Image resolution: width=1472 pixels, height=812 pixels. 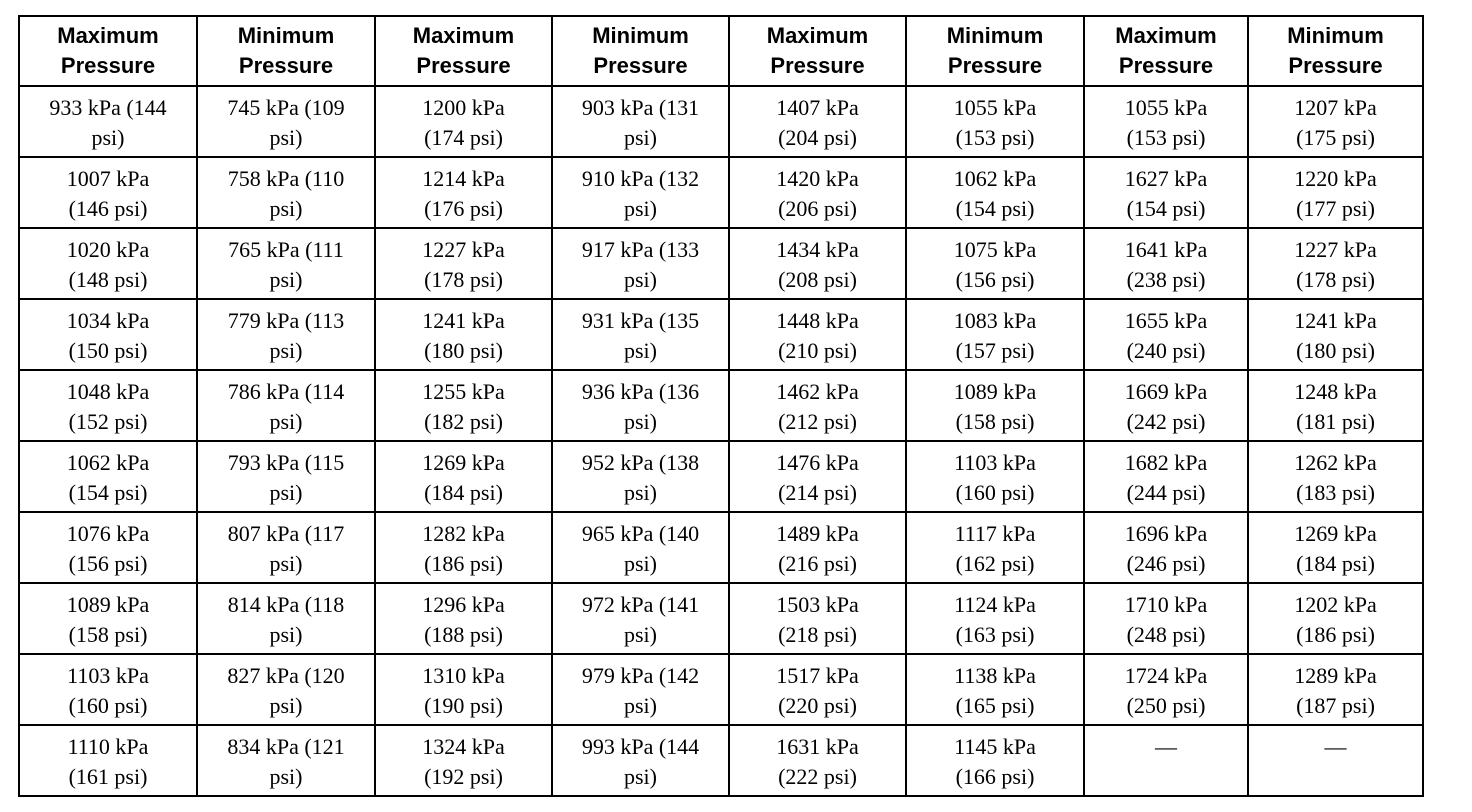 I want to click on cell-text: 1034 kPa, so click(x=108, y=320).